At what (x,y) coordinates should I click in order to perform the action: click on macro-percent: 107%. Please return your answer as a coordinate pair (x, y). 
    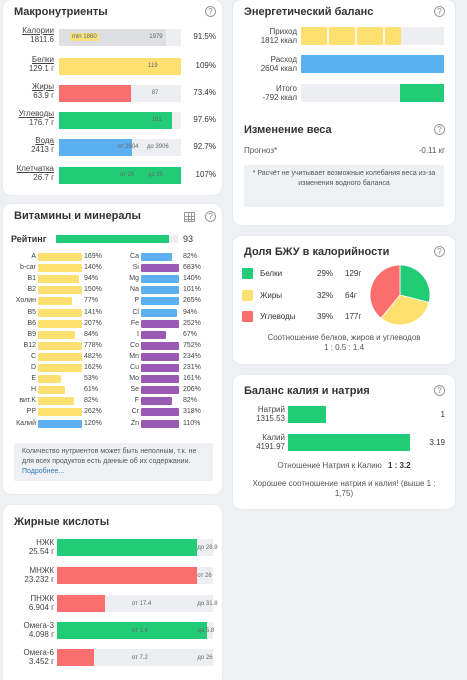
    Looking at the image, I should click on (205, 174).